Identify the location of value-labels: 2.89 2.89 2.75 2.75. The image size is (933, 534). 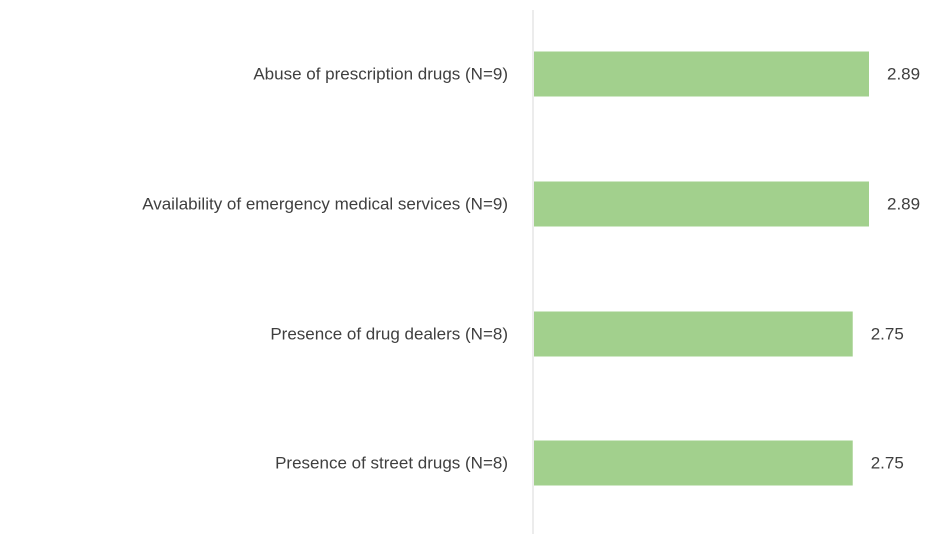
(895, 269).